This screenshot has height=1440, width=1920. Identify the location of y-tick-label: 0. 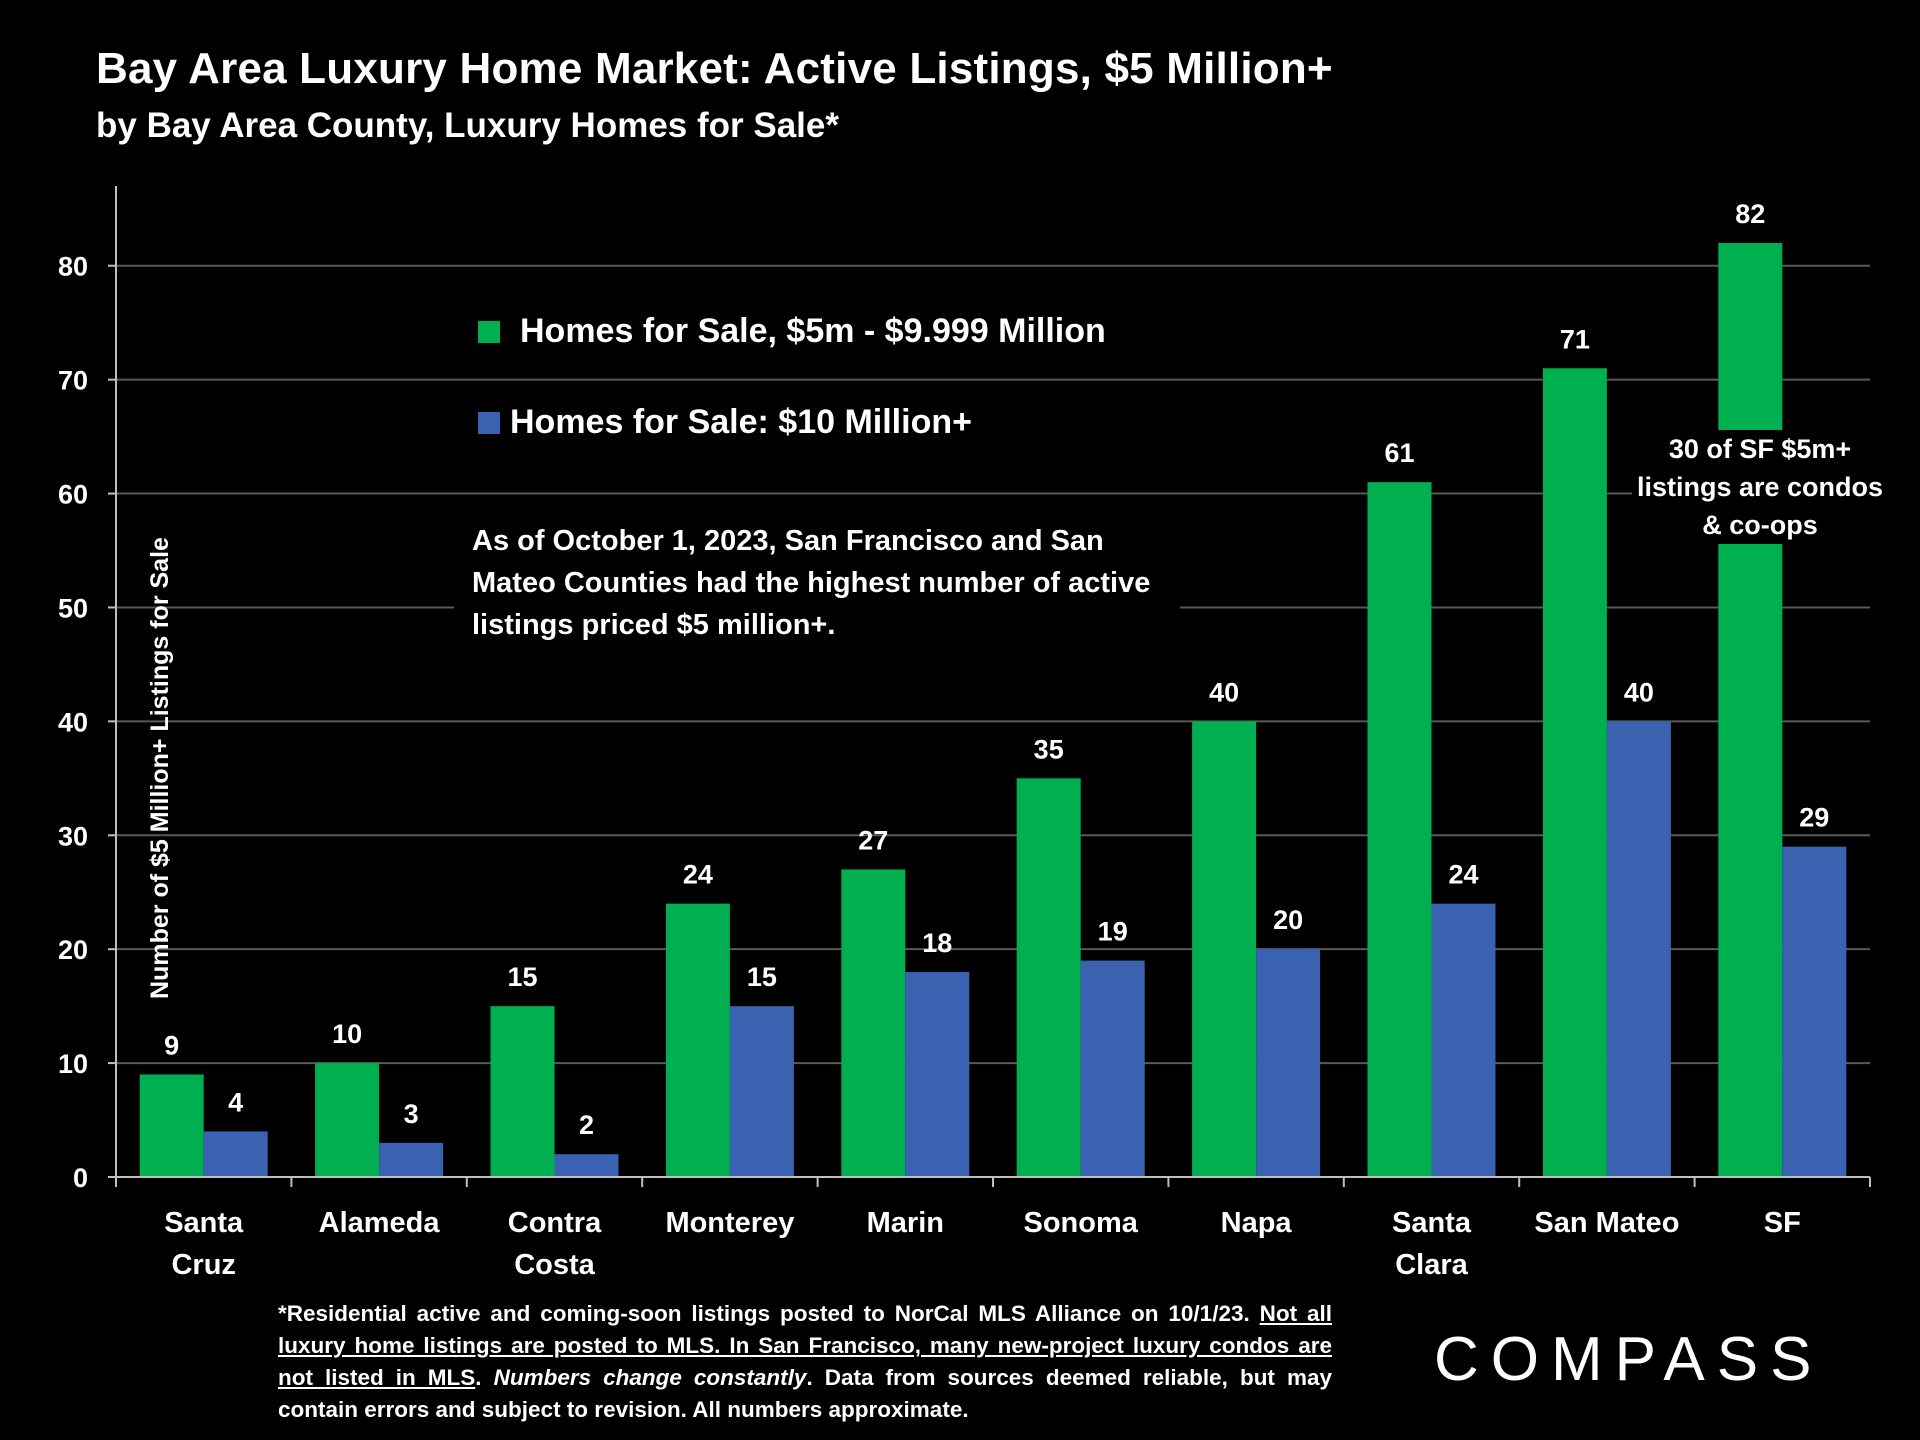
(80, 1178).